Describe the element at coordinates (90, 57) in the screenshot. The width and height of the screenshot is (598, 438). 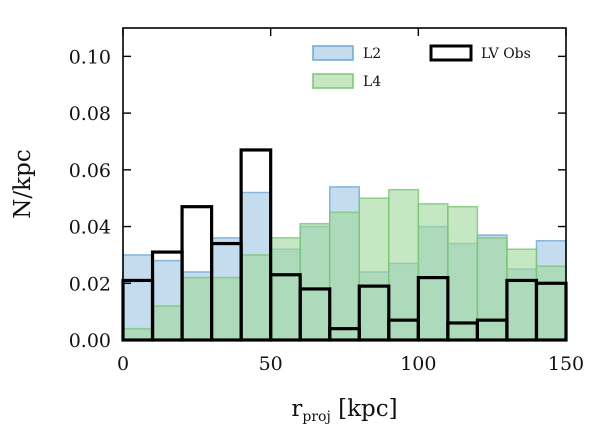
I see `y-tick-label-5: 0.10` at that location.